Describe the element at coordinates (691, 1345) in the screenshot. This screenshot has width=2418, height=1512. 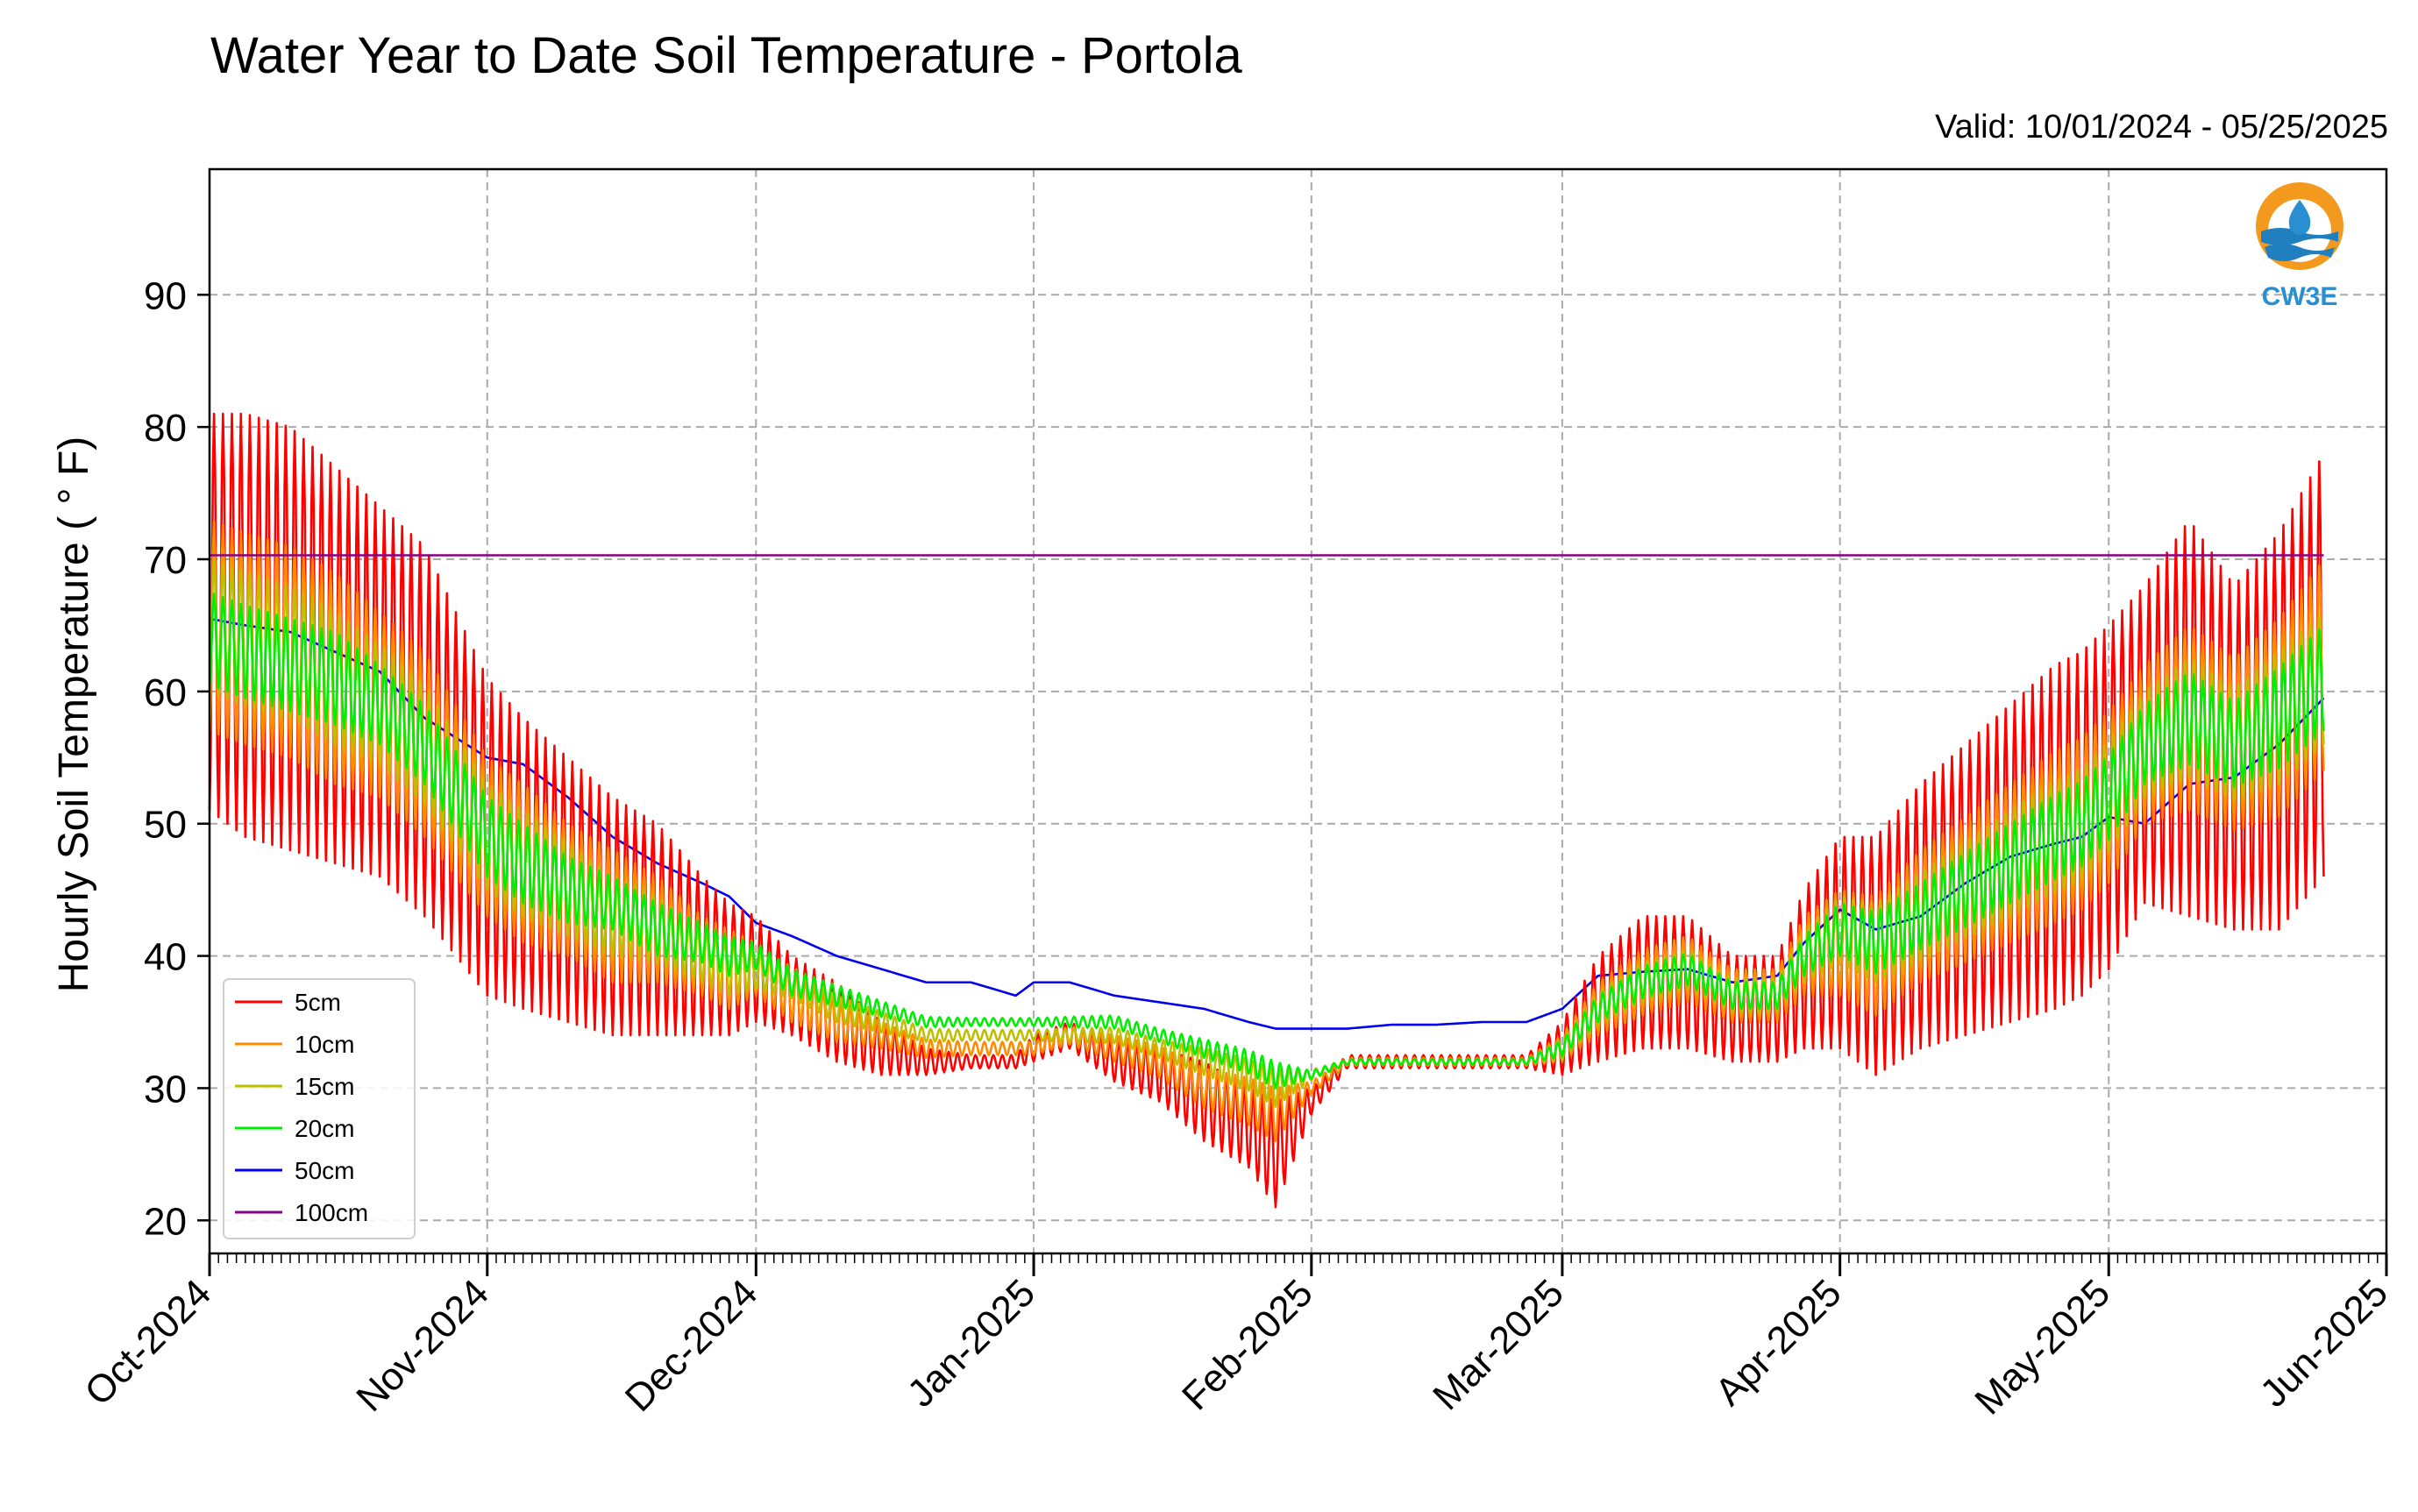
I see `x-tick-label: Dec-2024` at that location.